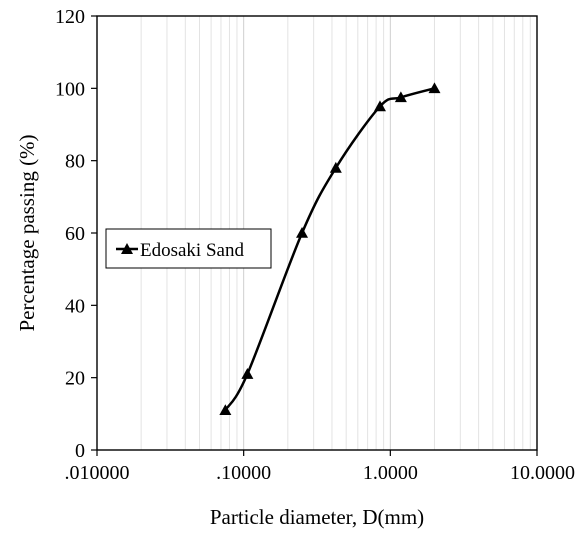 The image size is (587, 534). What do you see at coordinates (70, 89) in the screenshot?
I see `y-tick-label: 100` at bounding box center [70, 89].